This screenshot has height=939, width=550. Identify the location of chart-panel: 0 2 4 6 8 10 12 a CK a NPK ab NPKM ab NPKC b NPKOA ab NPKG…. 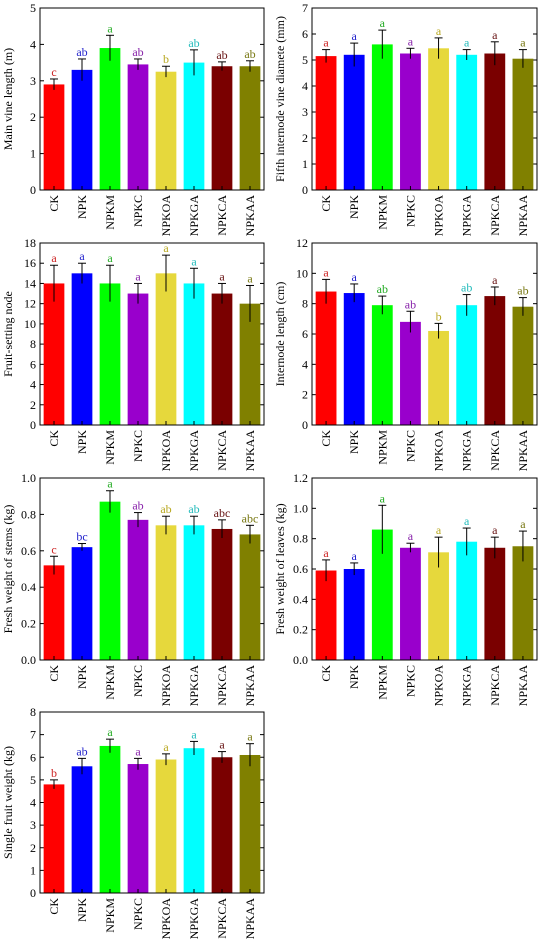
(405, 354).